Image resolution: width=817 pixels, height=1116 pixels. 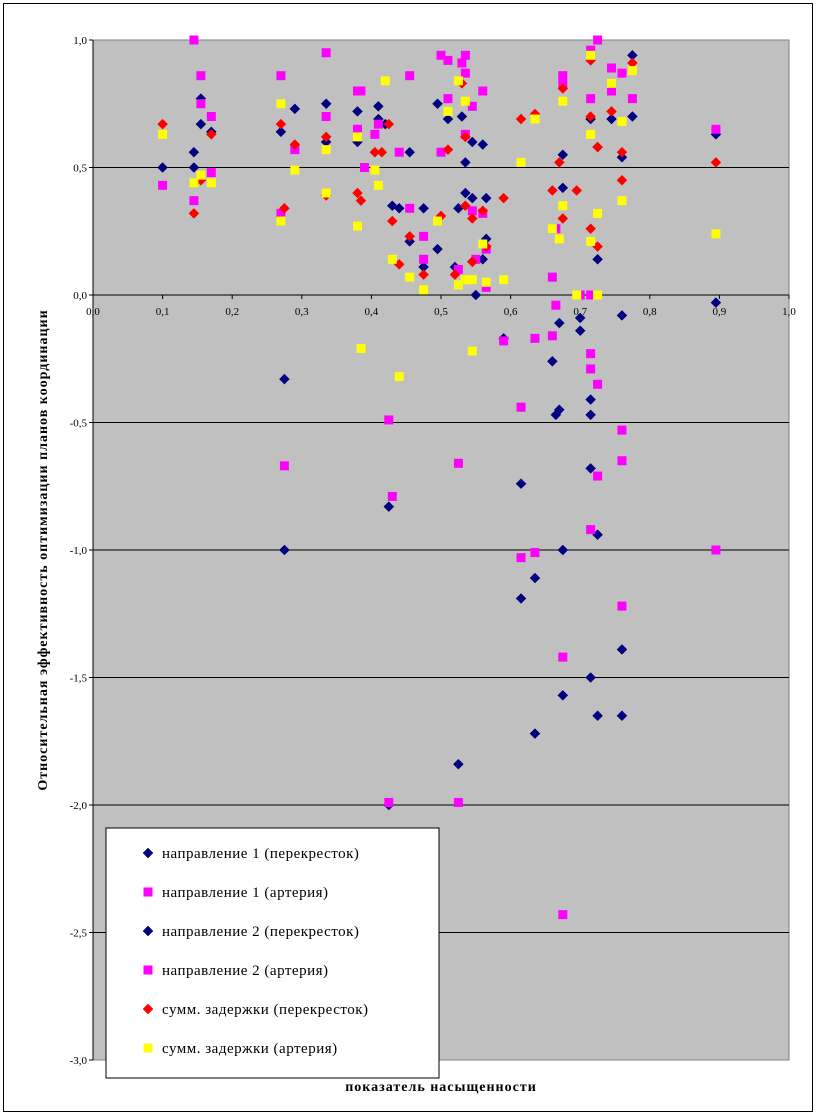 What do you see at coordinates (720, 312) in the screenshot?
I see `x-tick-label: 0,9` at bounding box center [720, 312].